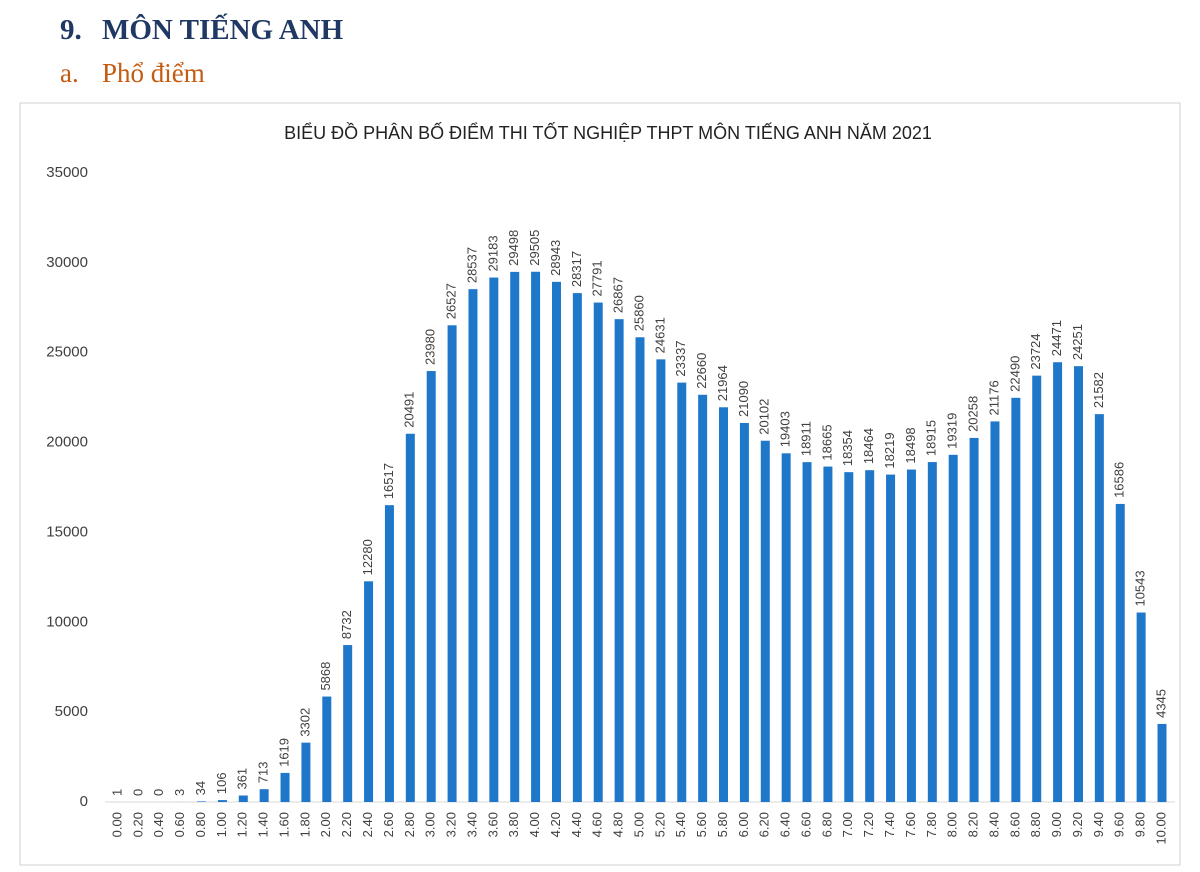  Describe the element at coordinates (346, 824) in the screenshot. I see `x-tick-label: 2.20` at that location.